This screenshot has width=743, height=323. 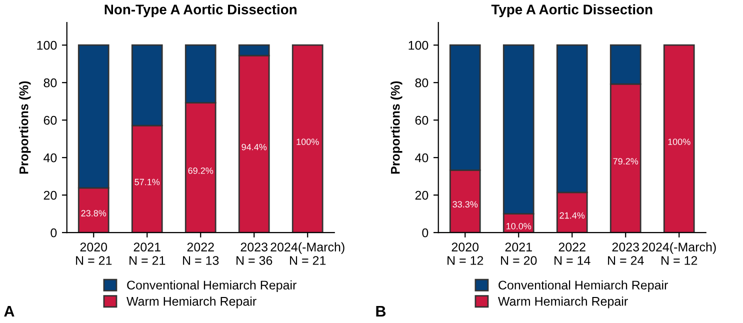 What do you see at coordinates (625, 161) in the screenshot?
I see `data-label: 79.2%` at bounding box center [625, 161].